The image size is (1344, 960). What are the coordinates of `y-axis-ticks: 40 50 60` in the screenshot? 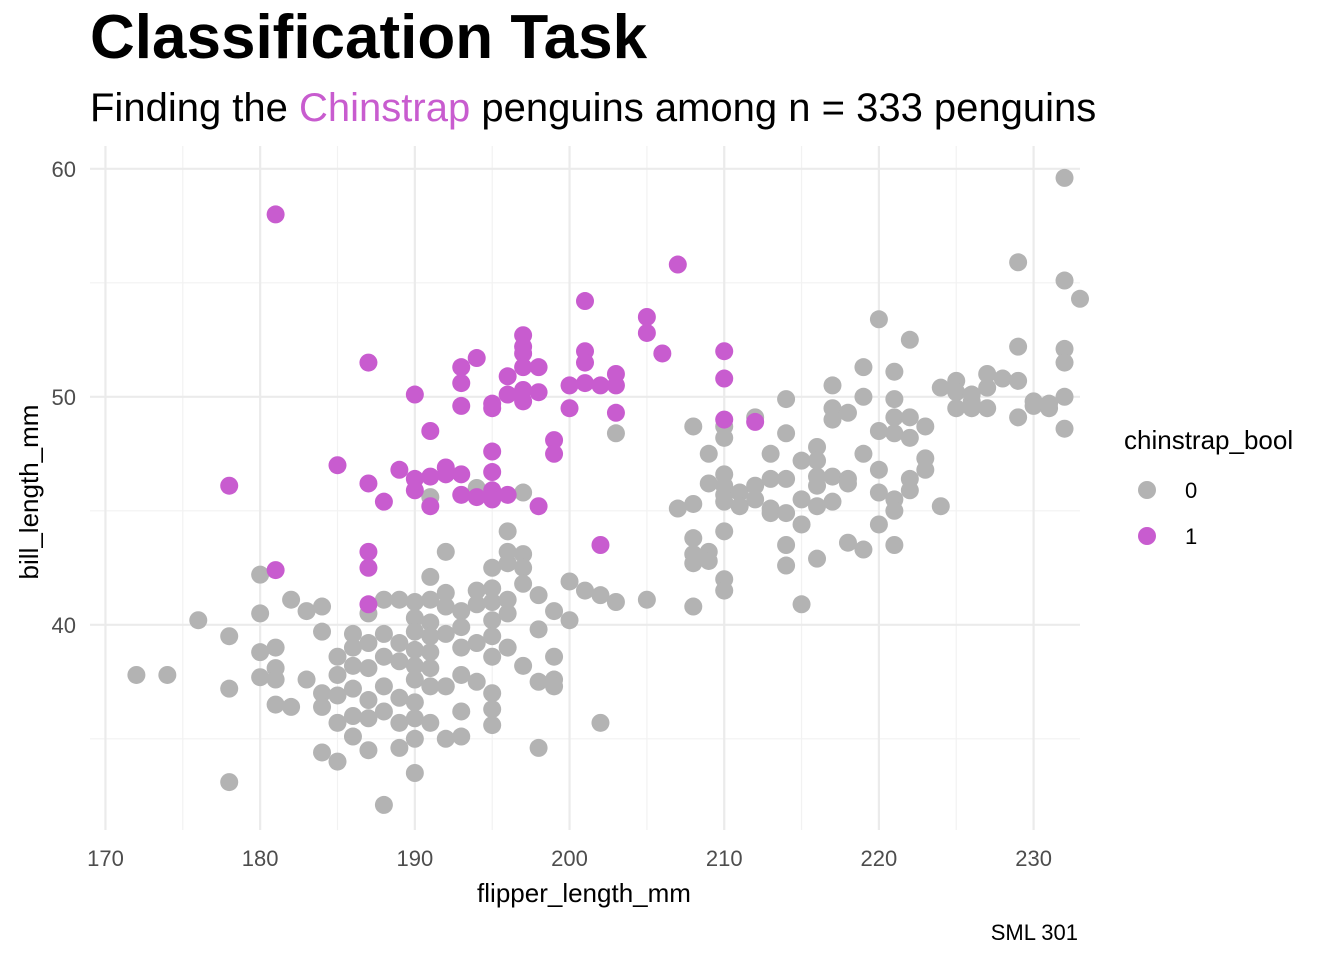 It's located at (64, 397).